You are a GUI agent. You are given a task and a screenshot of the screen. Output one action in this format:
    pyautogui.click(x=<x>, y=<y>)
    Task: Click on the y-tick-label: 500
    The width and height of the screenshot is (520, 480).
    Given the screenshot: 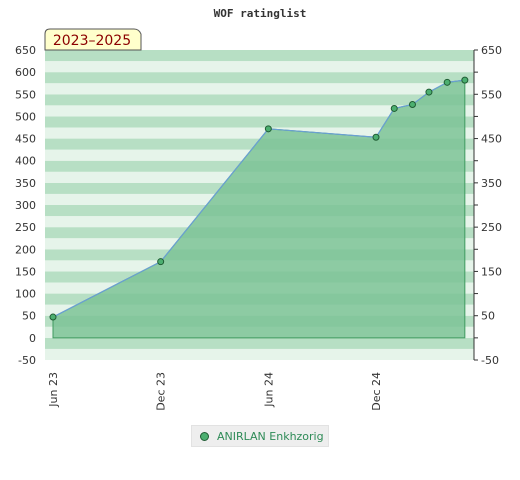 What is the action you would take?
    pyautogui.click(x=25, y=116)
    